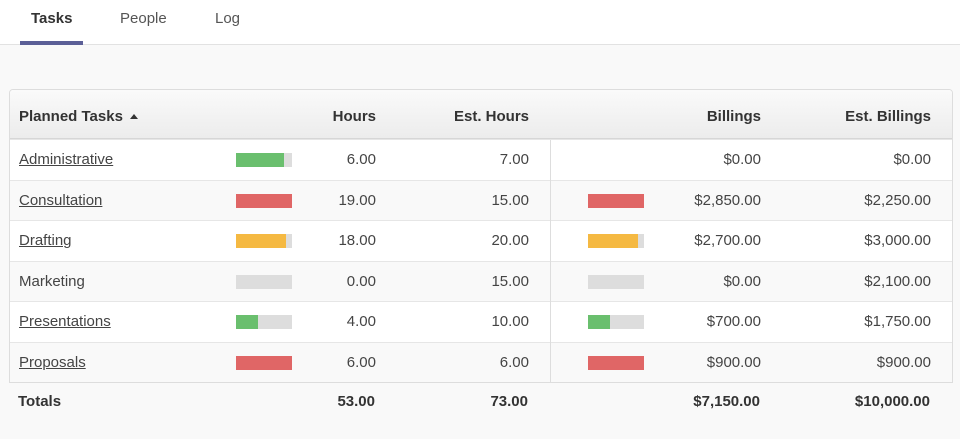 The width and height of the screenshot is (960, 439). Describe the element at coordinates (510, 241) in the screenshot. I see `est-hours: 20.00` at that location.